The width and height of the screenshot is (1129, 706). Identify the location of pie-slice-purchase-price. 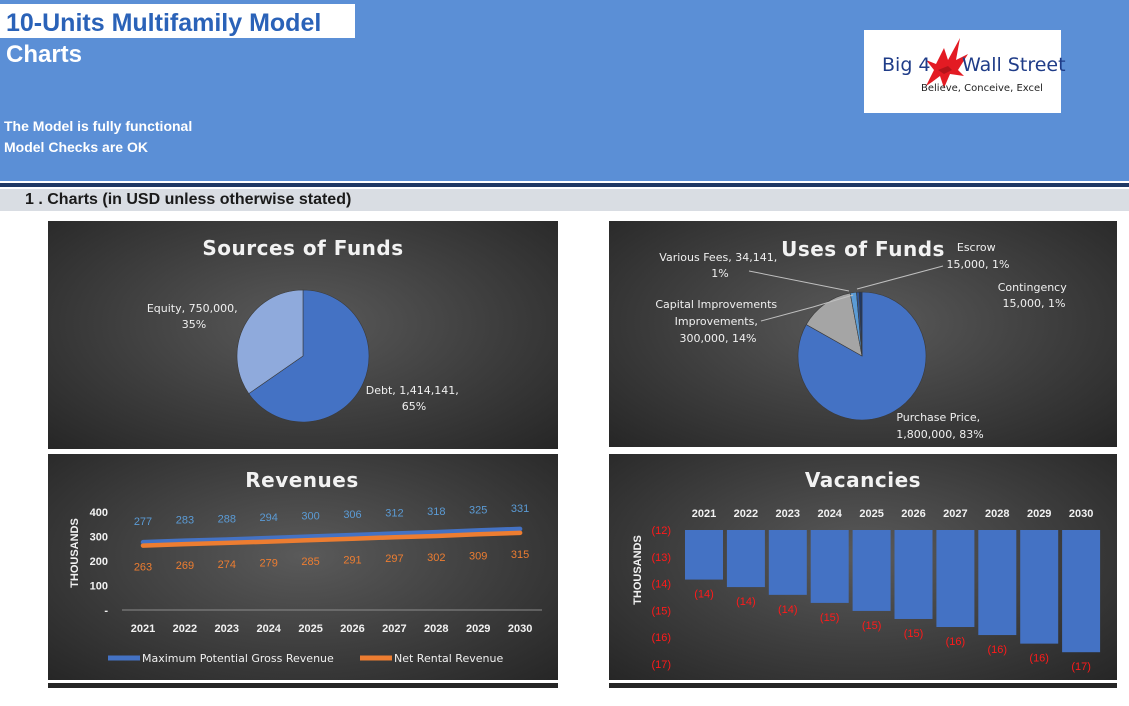
(862, 356).